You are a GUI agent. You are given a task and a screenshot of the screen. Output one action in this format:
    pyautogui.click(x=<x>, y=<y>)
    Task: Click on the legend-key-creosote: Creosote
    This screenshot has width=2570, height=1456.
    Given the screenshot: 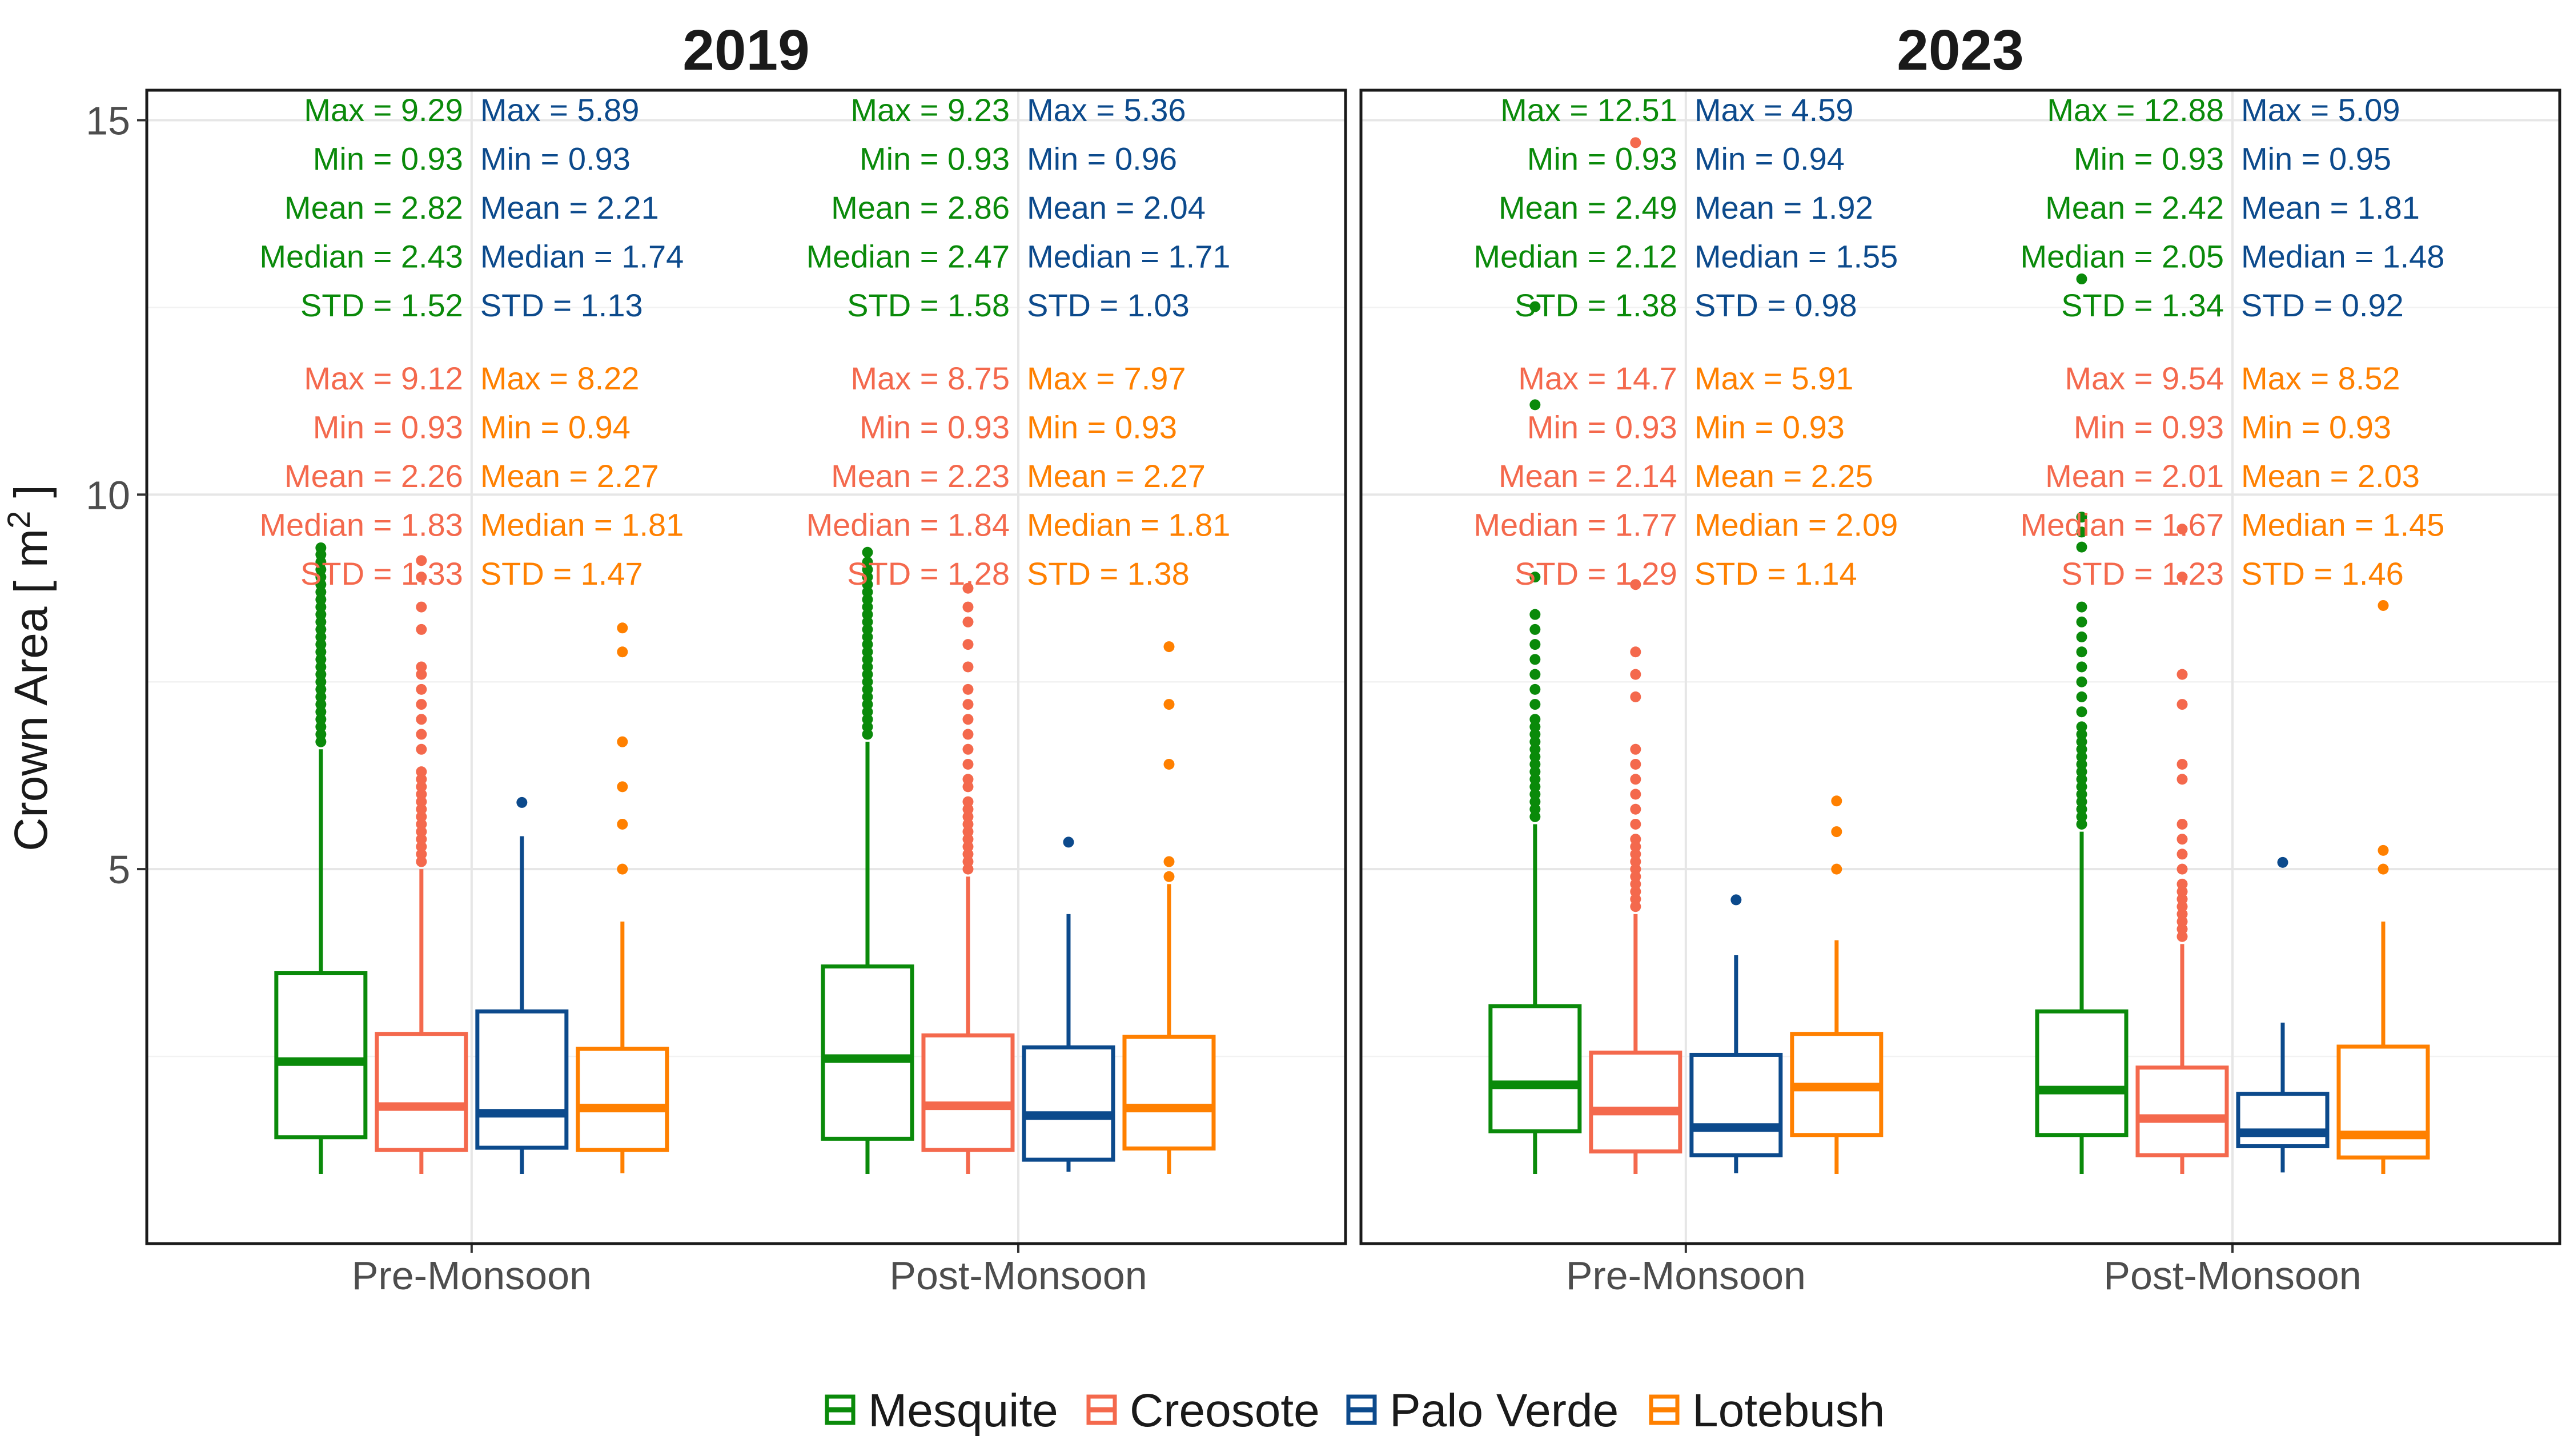 What is the action you would take?
    pyautogui.click(x=1203, y=1411)
    